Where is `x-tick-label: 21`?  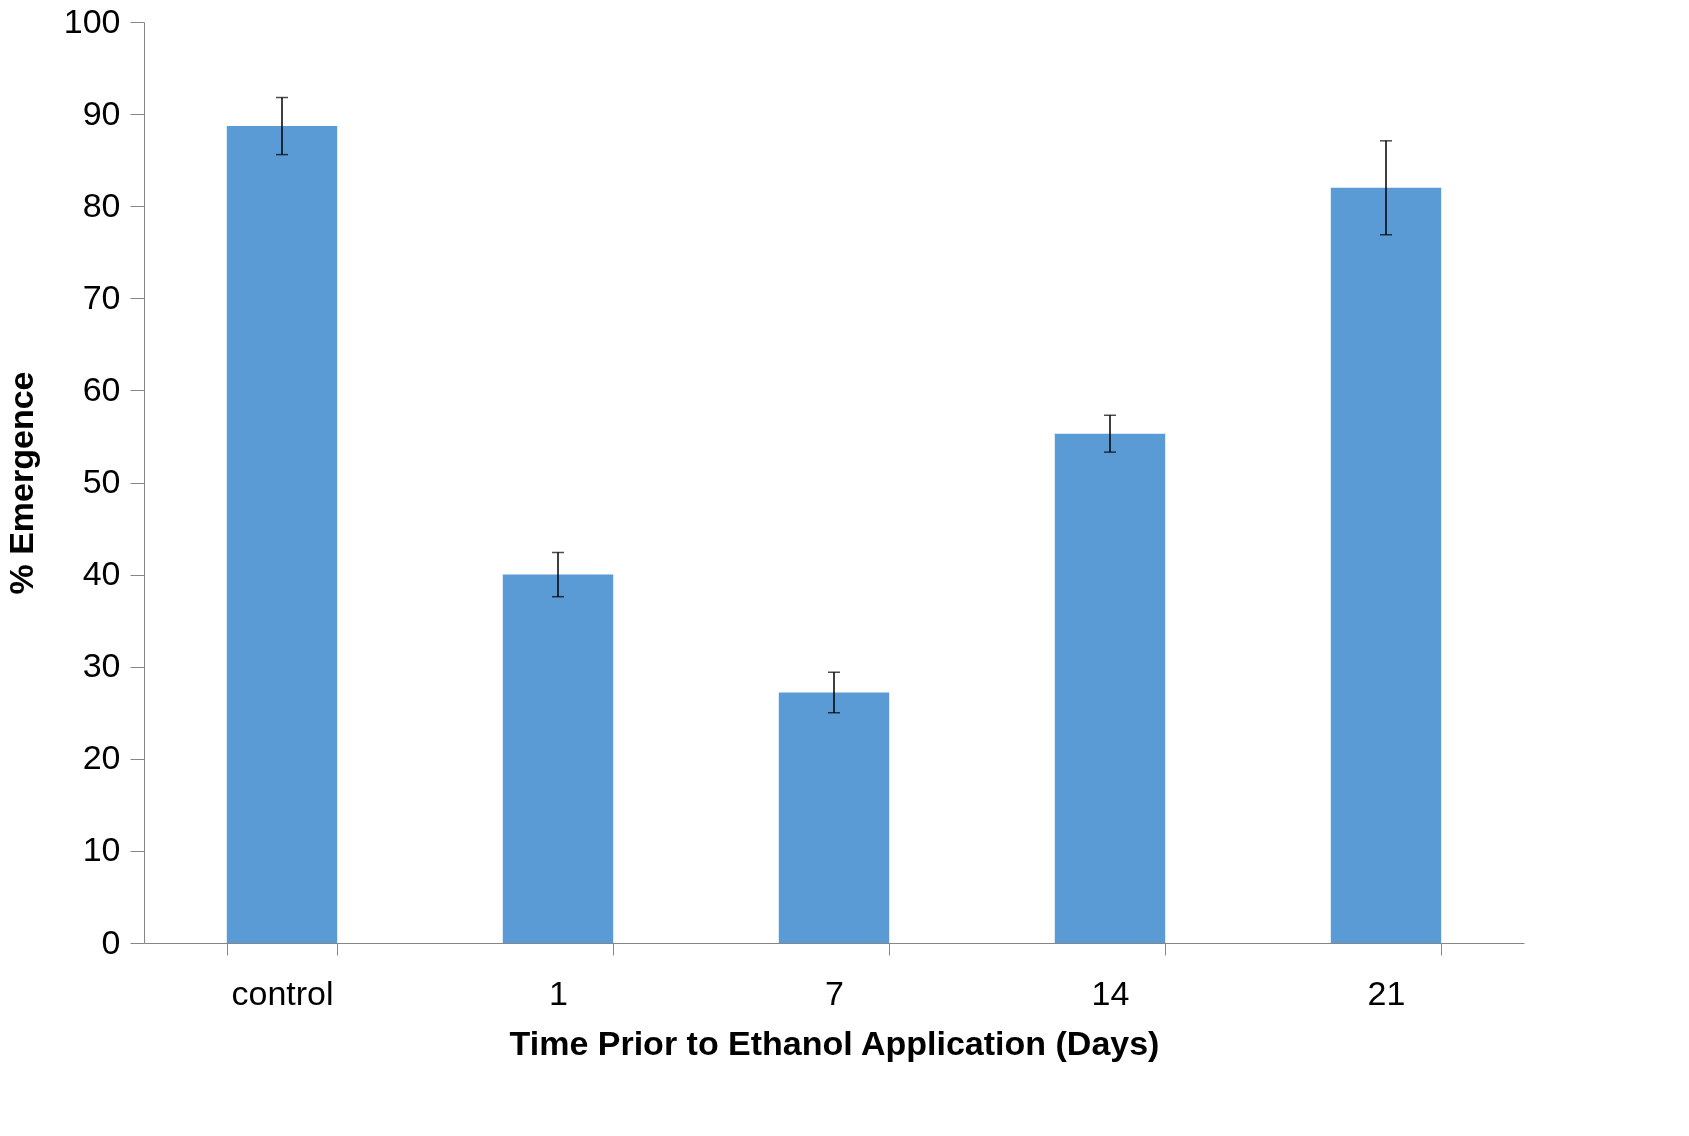
x-tick-label: 21 is located at coordinates (1386, 992).